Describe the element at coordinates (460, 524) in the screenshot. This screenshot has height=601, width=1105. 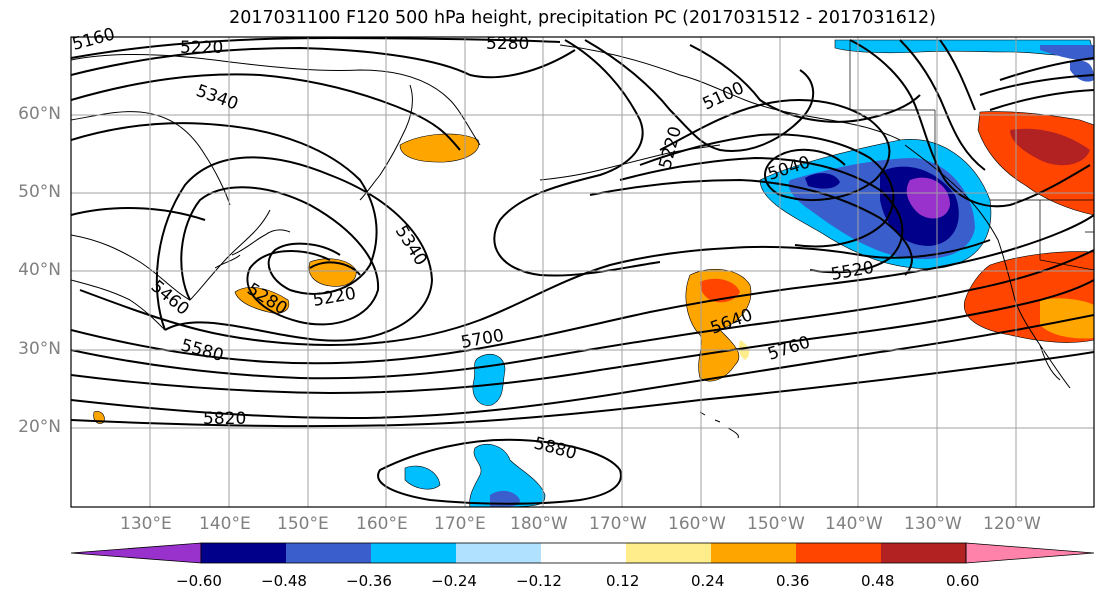
I see `lon-label: 170°E` at that location.